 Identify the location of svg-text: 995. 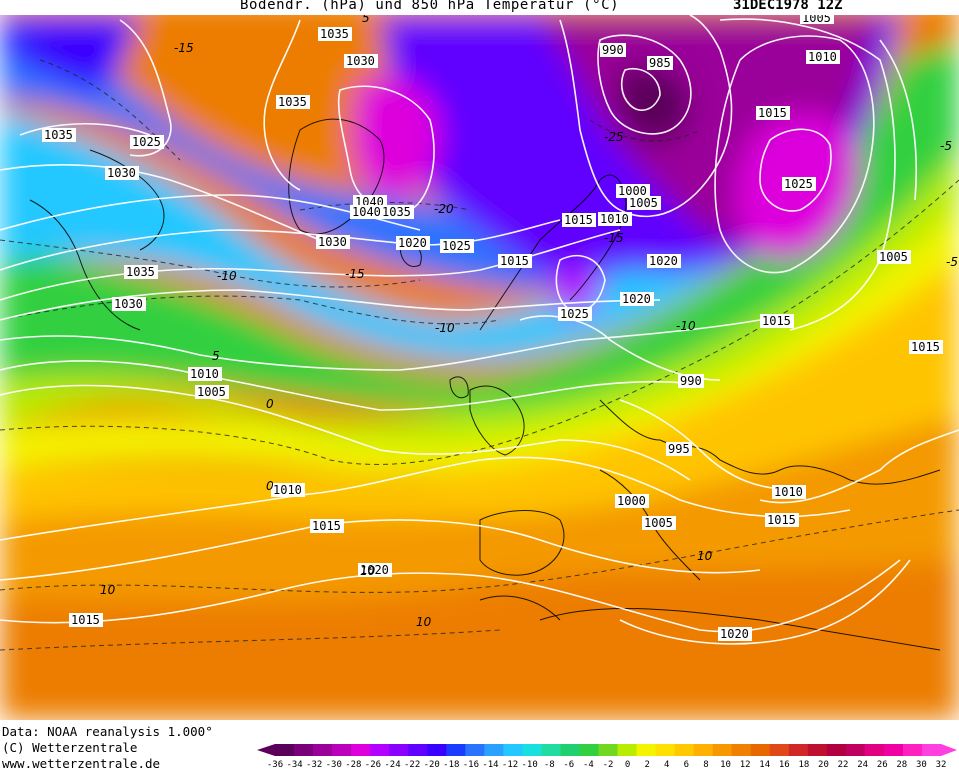
(679, 449).